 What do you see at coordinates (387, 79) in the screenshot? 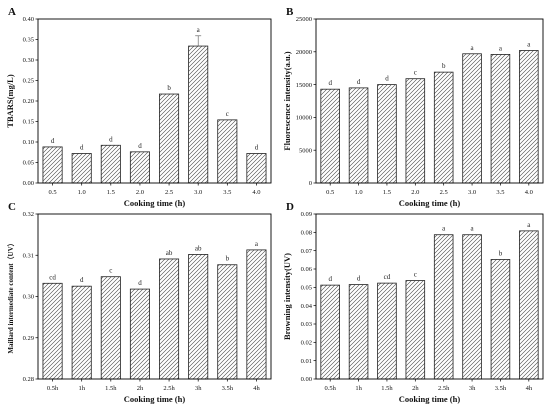
I see `sig-letter-b-2: d` at bounding box center [387, 79].